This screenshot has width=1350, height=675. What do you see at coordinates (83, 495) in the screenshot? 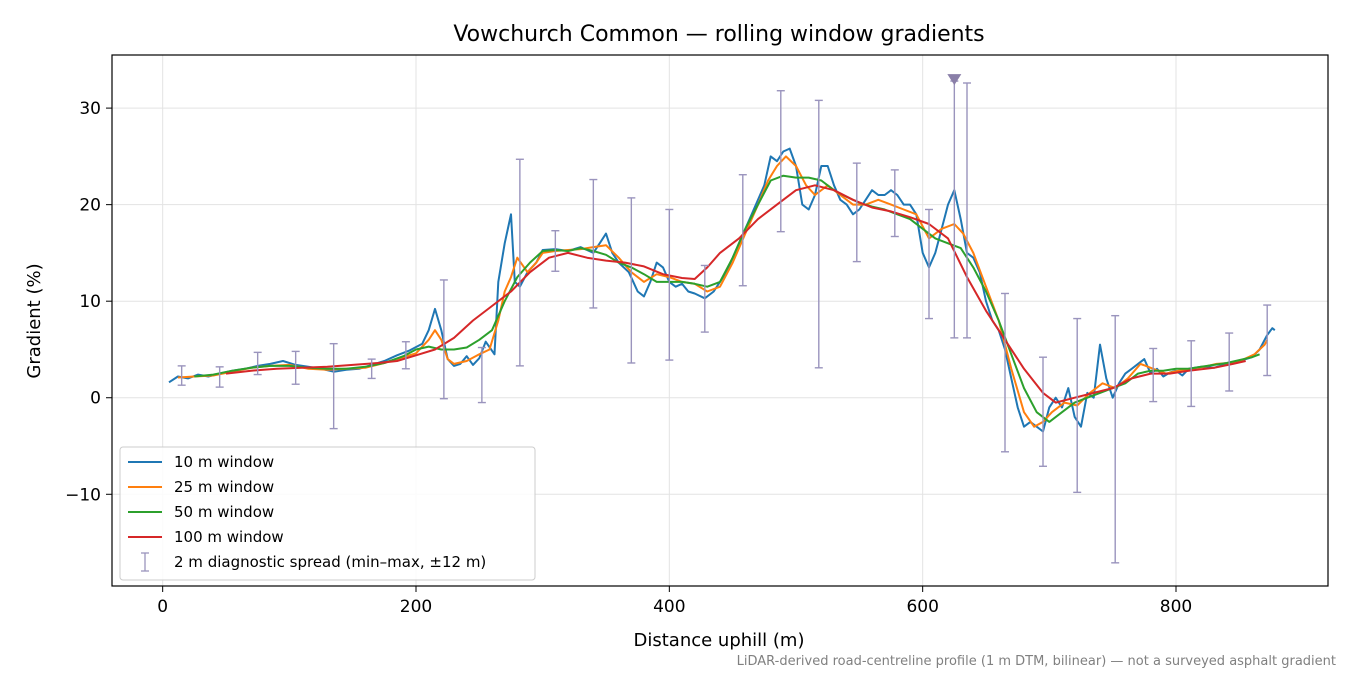
I see `y-tick-label: −10` at bounding box center [83, 495].